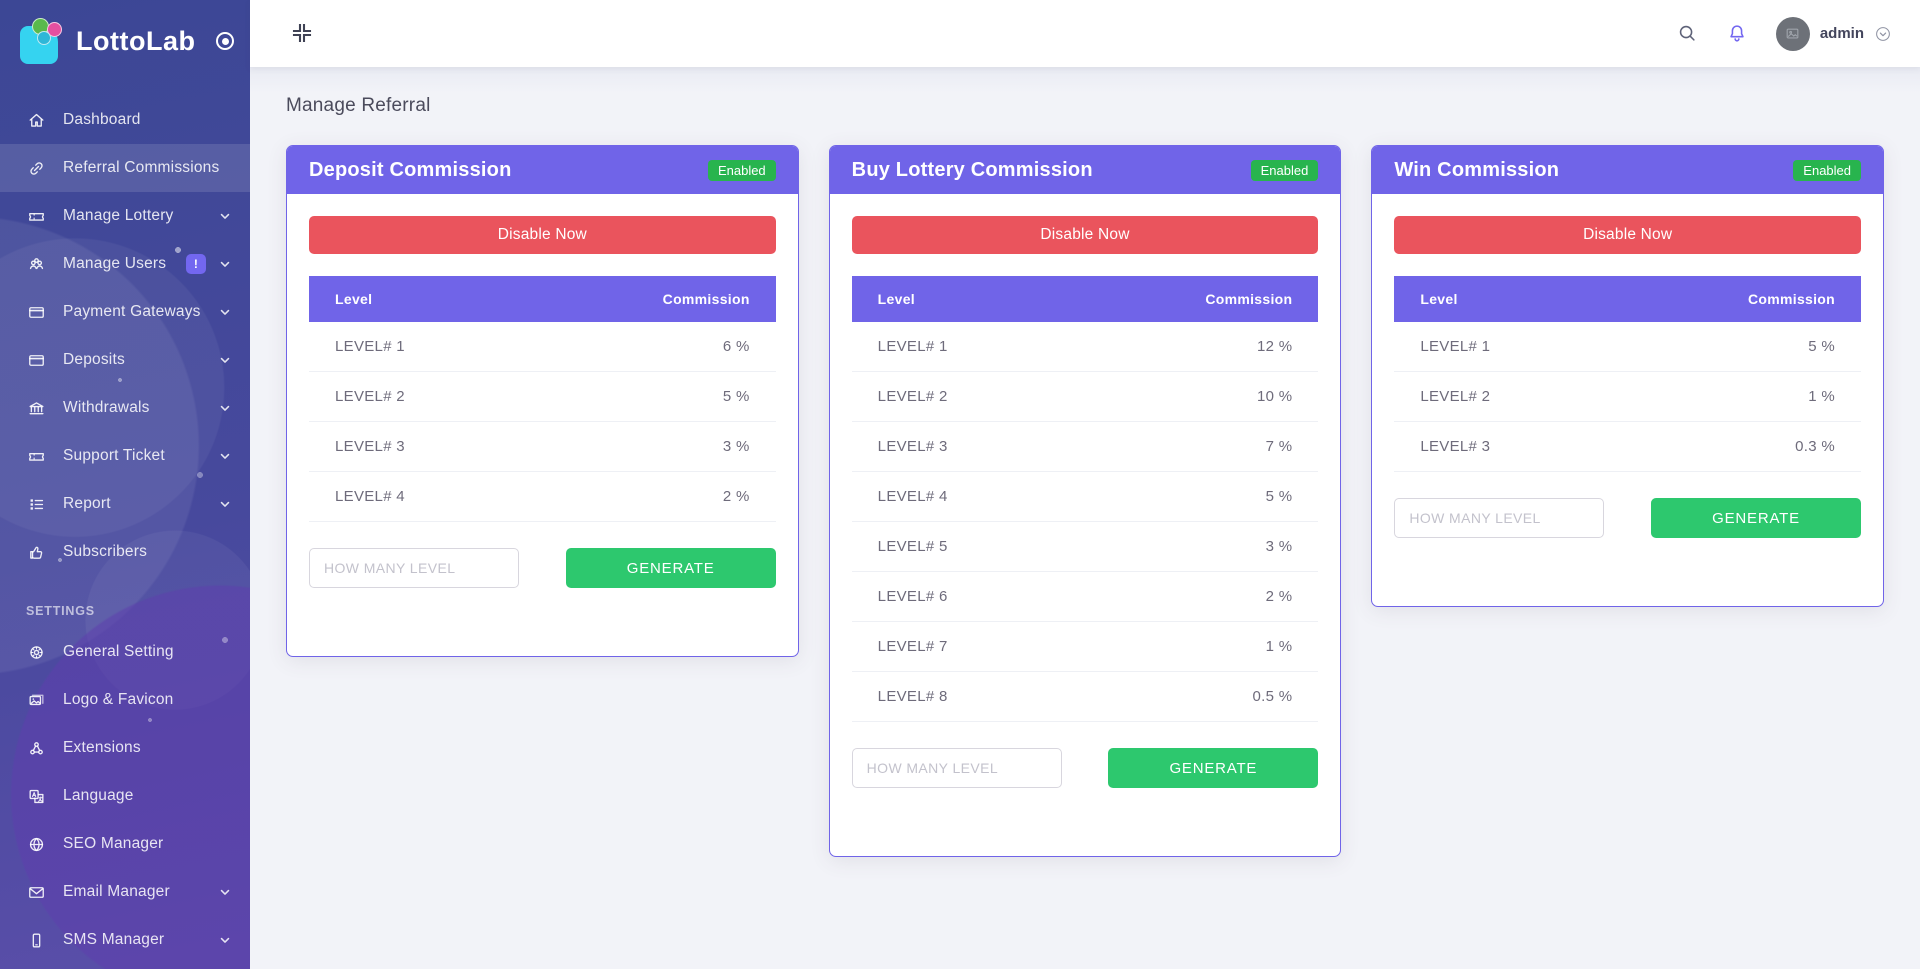  Describe the element at coordinates (116, 891) in the screenshot. I see `sidebar-item-label: Email Manager` at that location.